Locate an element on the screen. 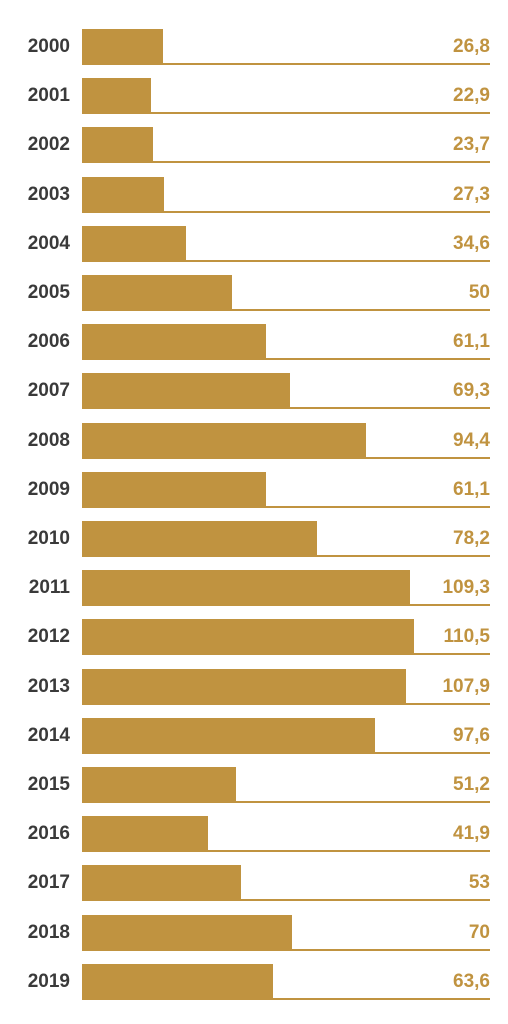 This screenshot has width=508, height=1024. value-label: 78,2 is located at coordinates (471, 538).